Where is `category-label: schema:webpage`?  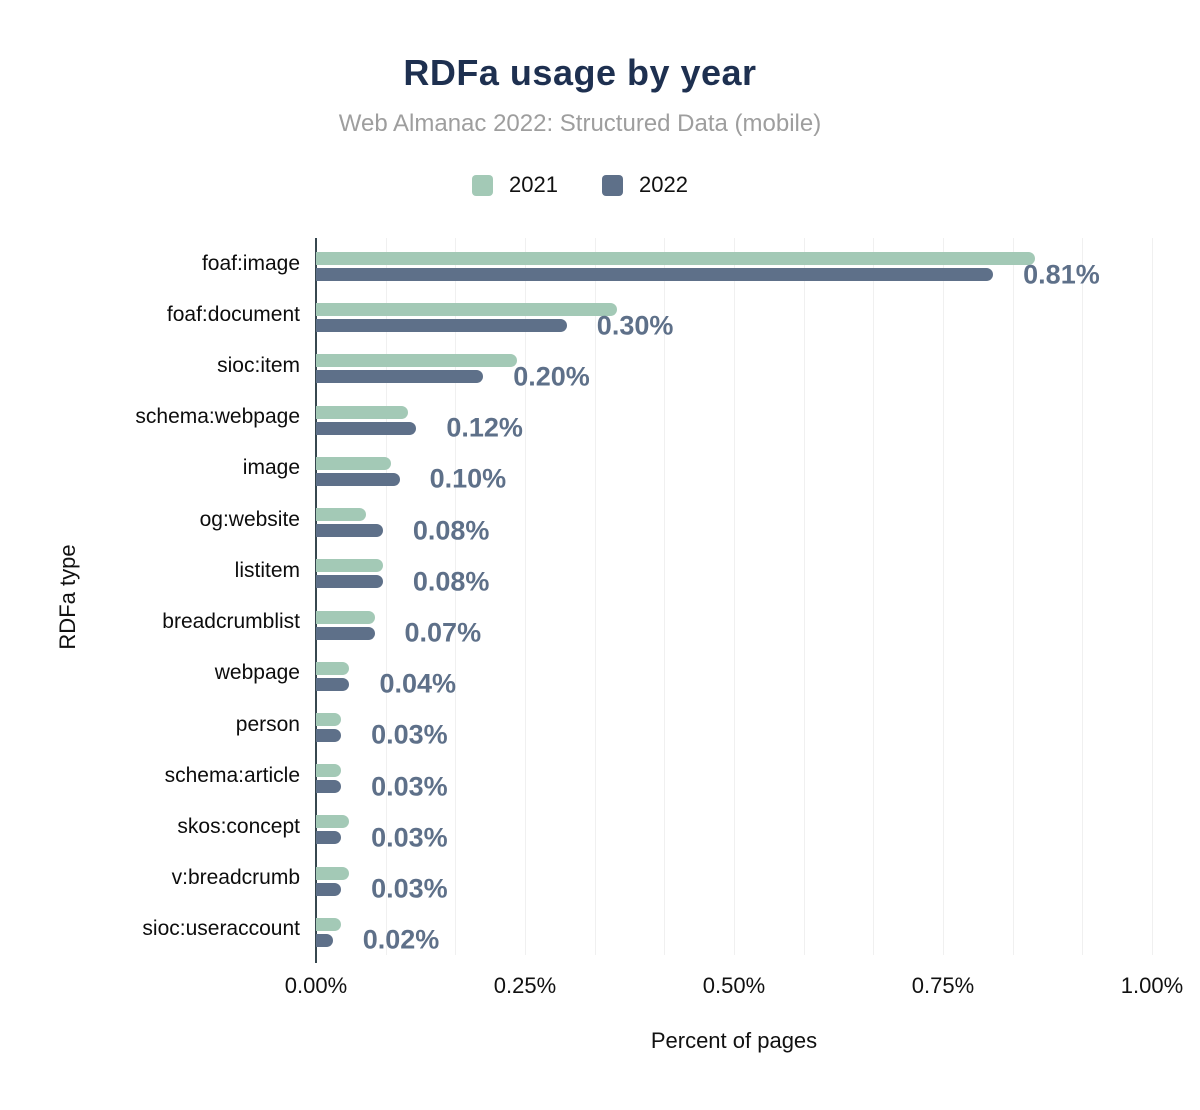 category-label: schema:webpage is located at coordinates (217, 417).